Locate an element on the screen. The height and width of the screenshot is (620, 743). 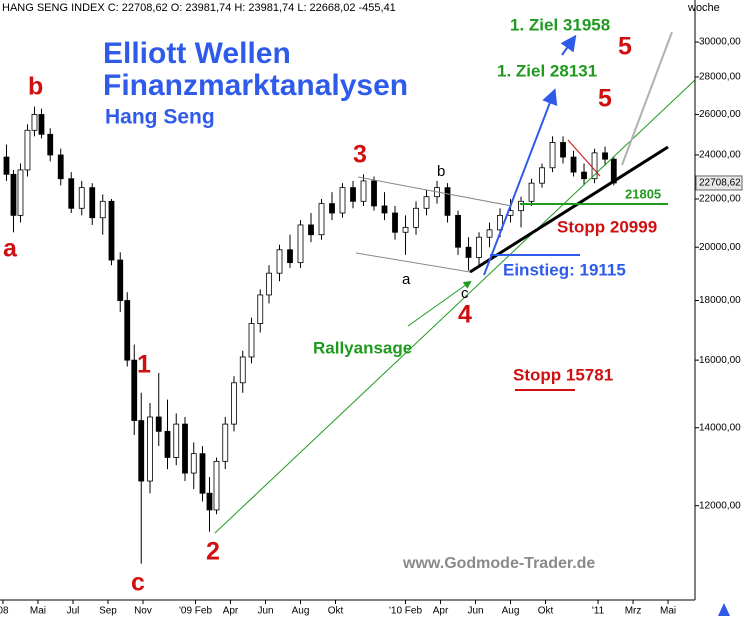
y-tick-label: 22000,00 is located at coordinates (720, 199).